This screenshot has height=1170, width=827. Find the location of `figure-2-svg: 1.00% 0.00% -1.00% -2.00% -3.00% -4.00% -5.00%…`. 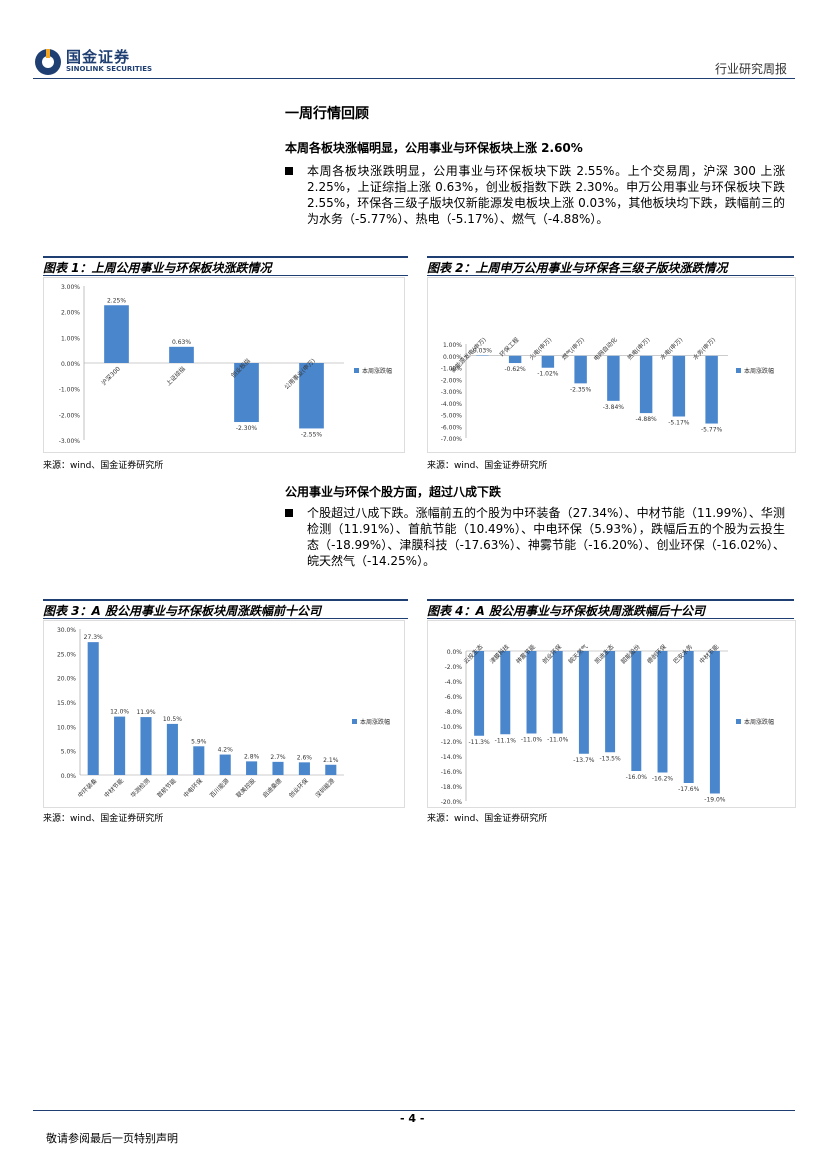

figure-2-svg: 1.00% 0.00% -1.00% -2.00% -3.00% -4.00% -5.00%… is located at coordinates (607, 389).